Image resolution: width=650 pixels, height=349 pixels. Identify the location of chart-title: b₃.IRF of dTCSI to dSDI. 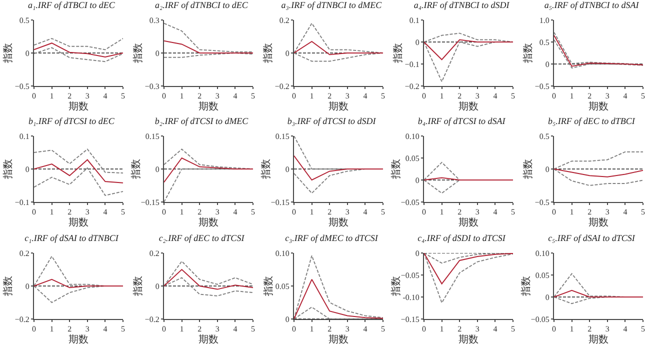
(332, 121).